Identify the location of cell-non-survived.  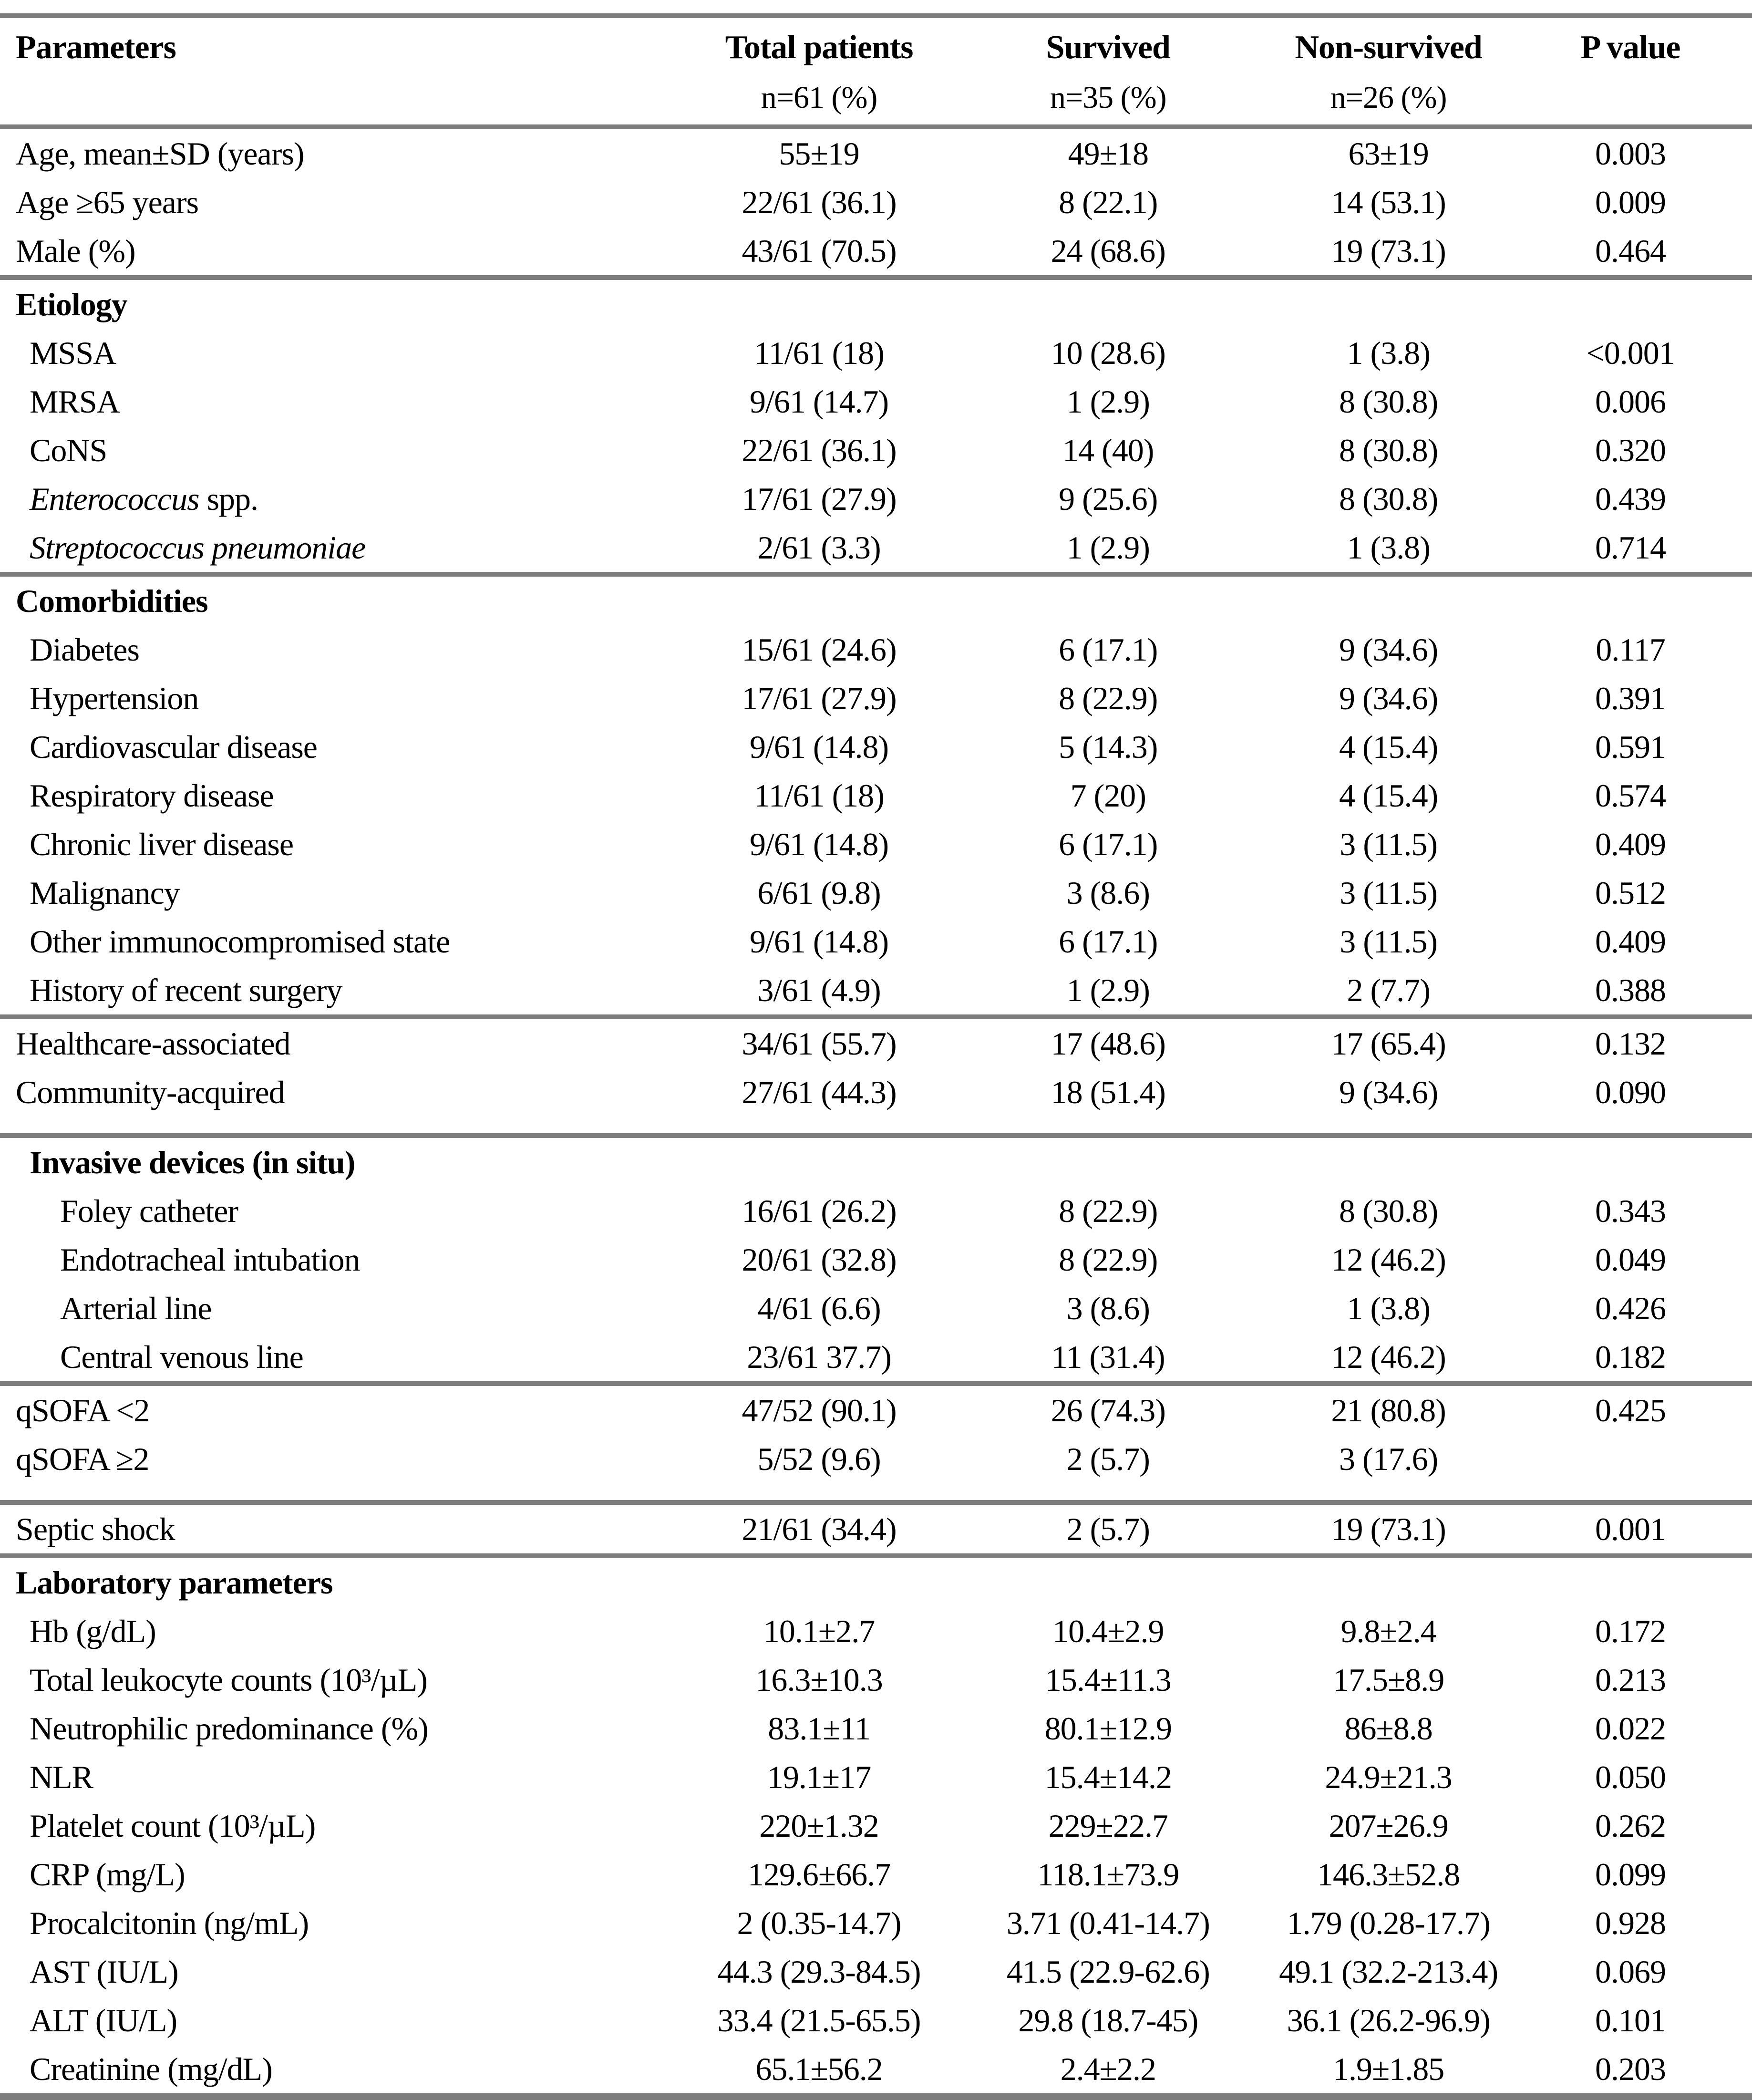
(1389, 302).